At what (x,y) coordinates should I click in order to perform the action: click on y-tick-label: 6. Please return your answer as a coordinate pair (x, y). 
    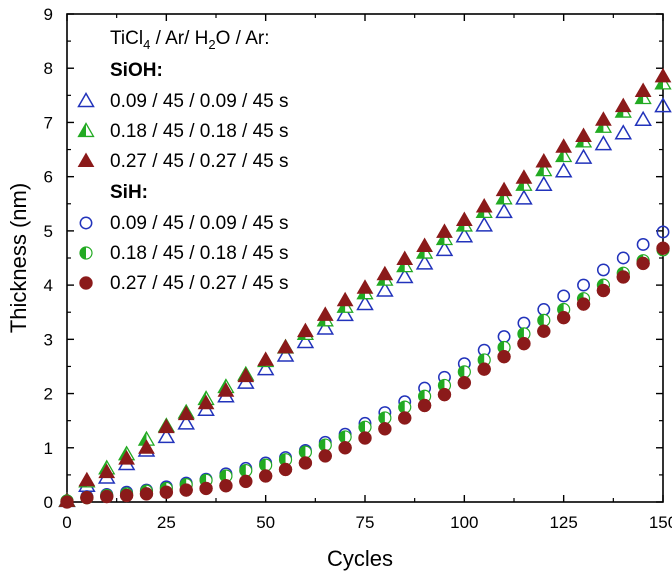
    Looking at the image, I should click on (48, 177).